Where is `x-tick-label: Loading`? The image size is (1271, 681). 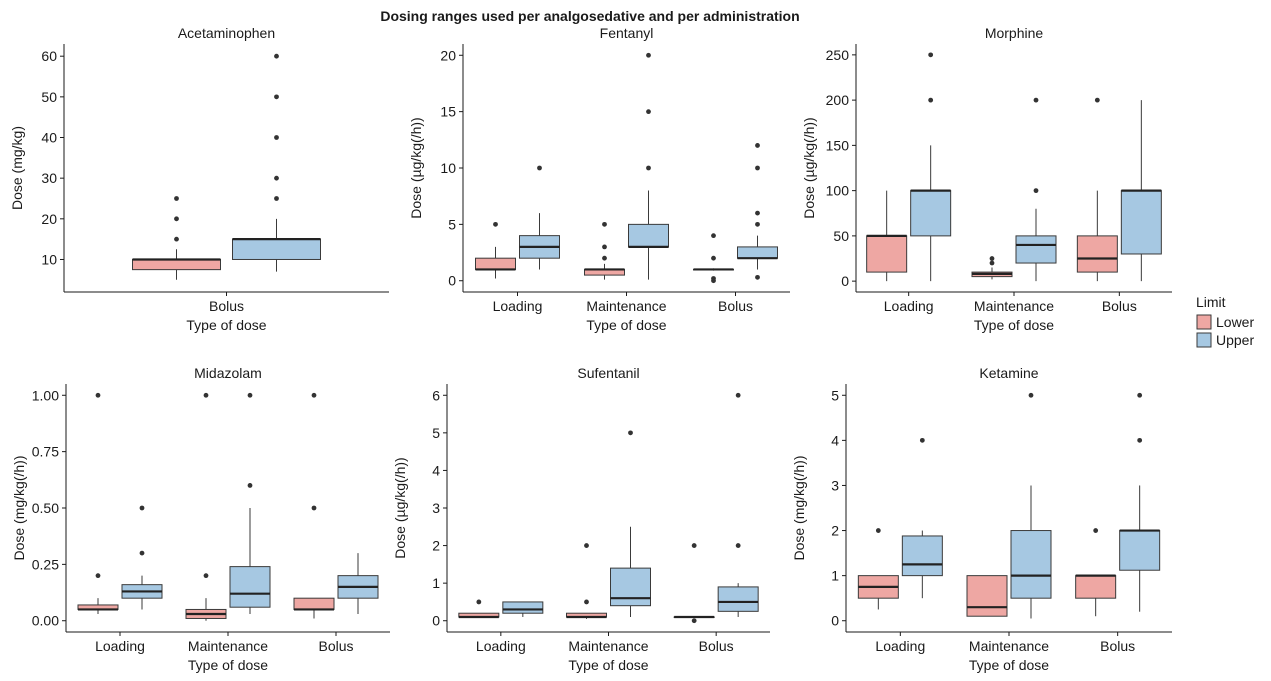 x-tick-label: Loading is located at coordinates (909, 306).